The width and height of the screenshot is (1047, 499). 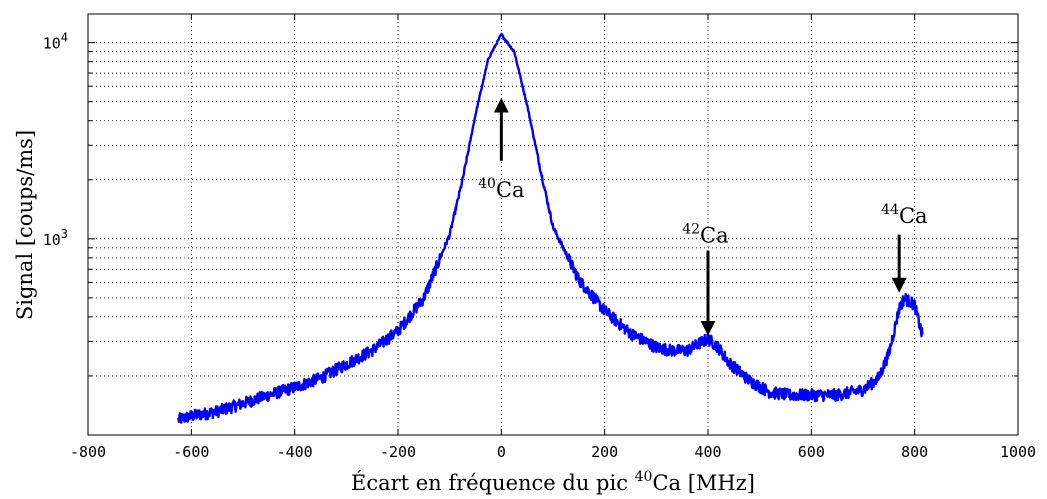 I want to click on x-tick-label: -600, so click(x=191, y=452).